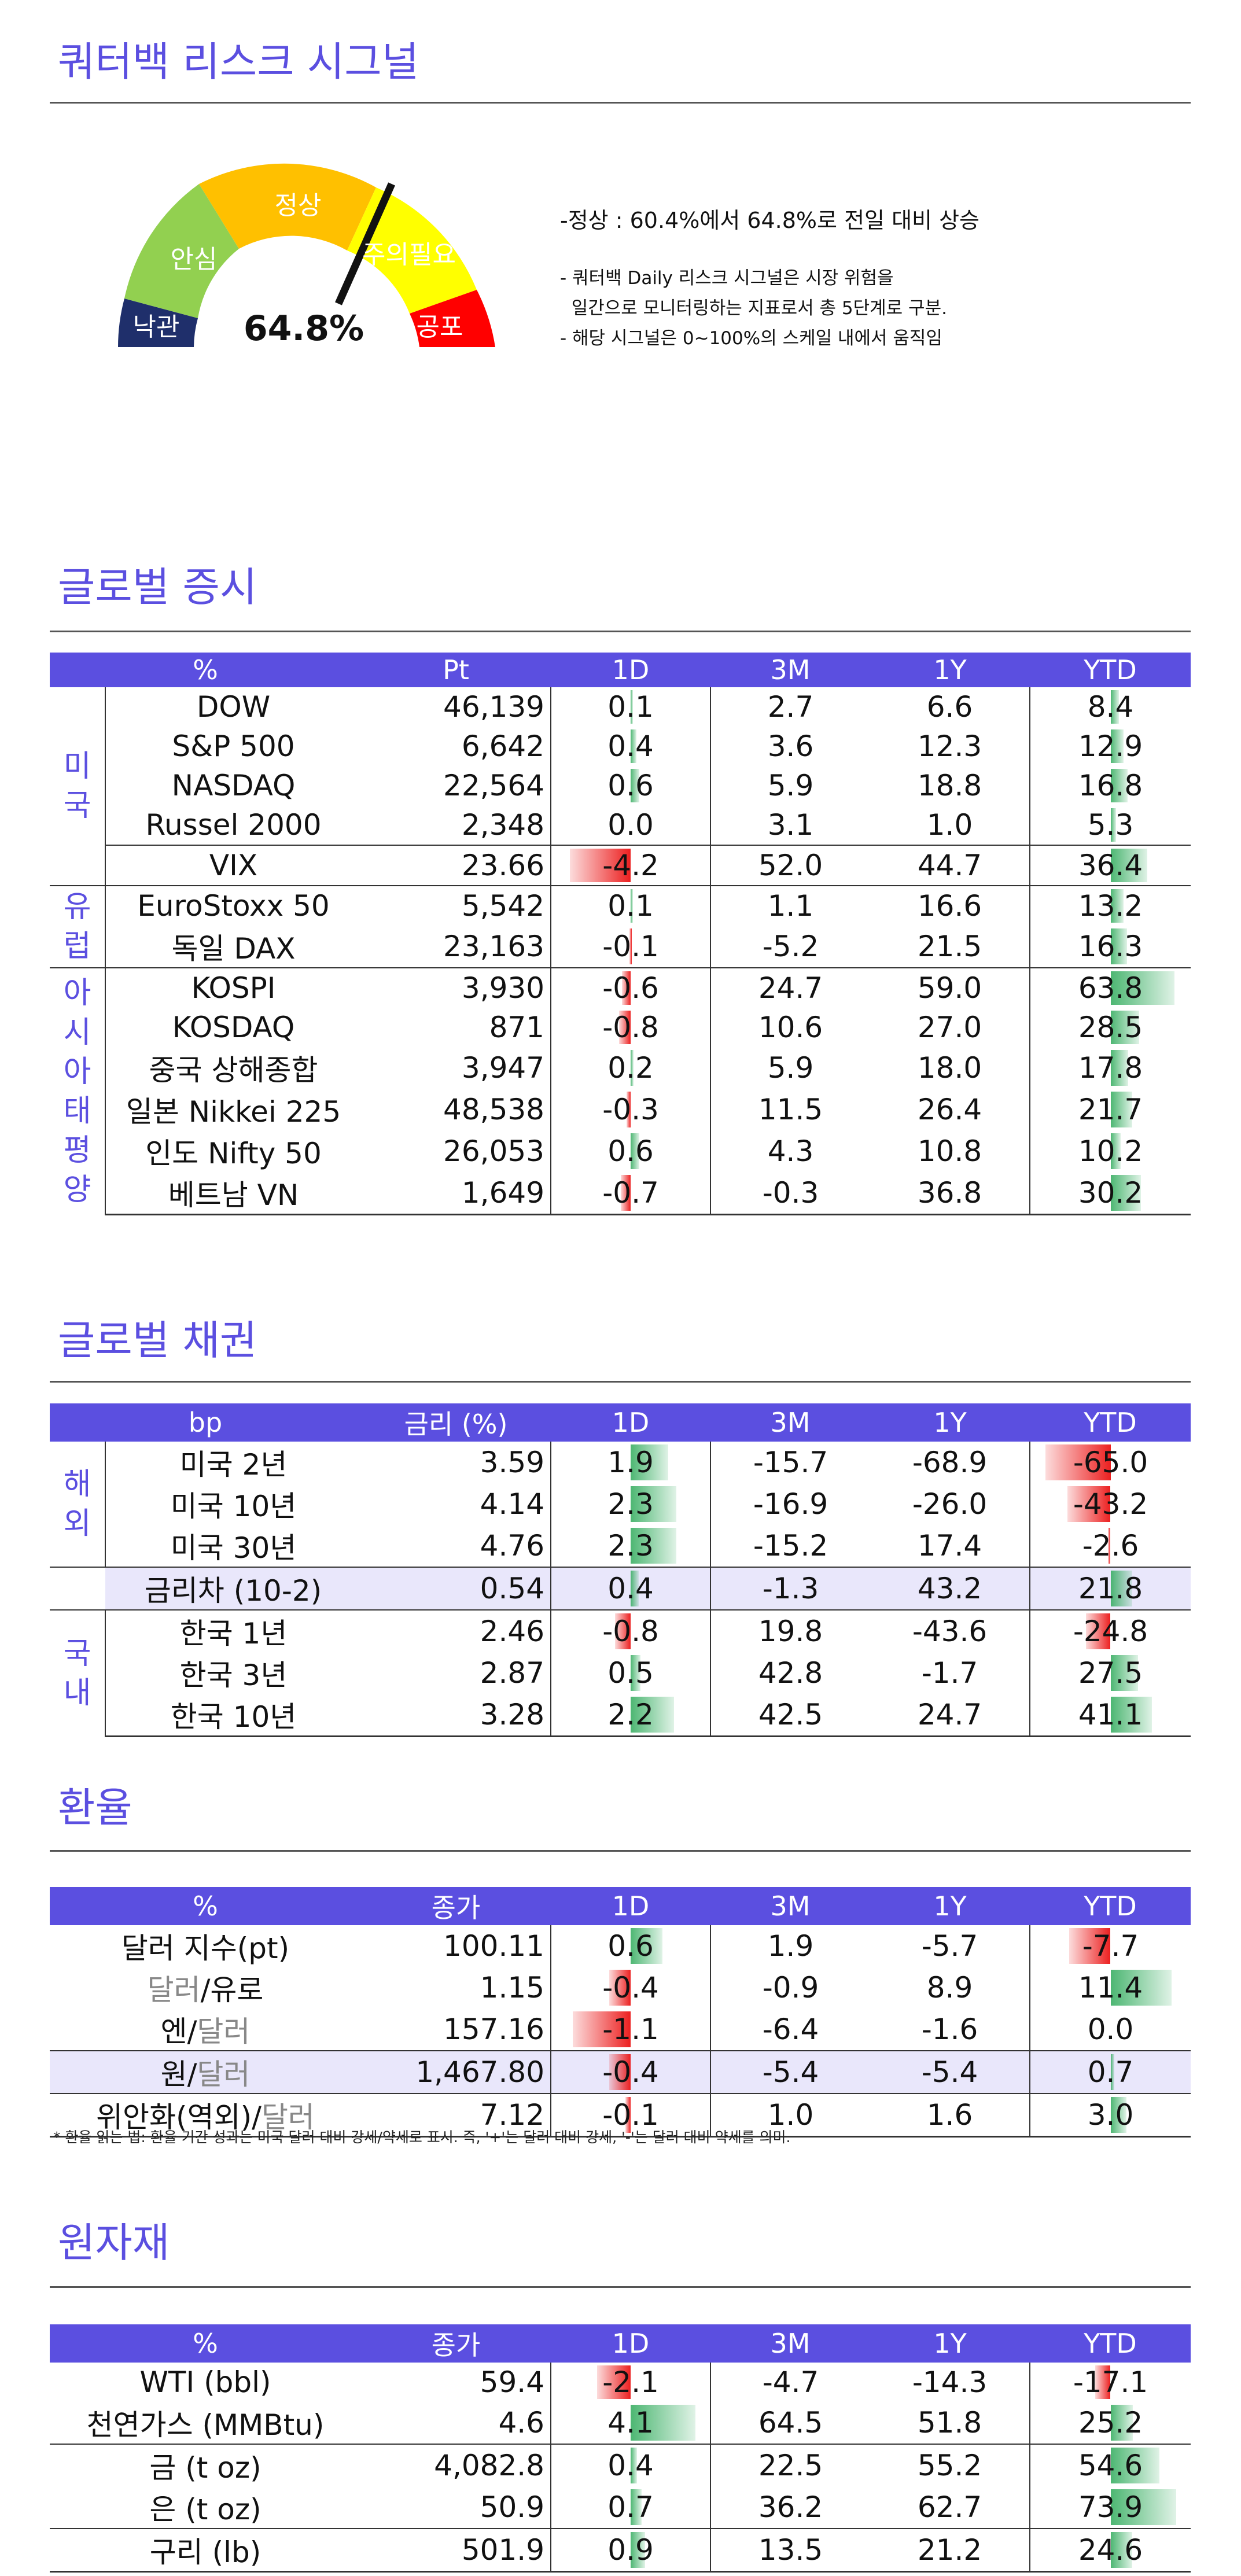 This screenshot has width=1241, height=2576. Describe the element at coordinates (1110, 785) in the screenshot. I see `ytd-value: 16.8` at that location.